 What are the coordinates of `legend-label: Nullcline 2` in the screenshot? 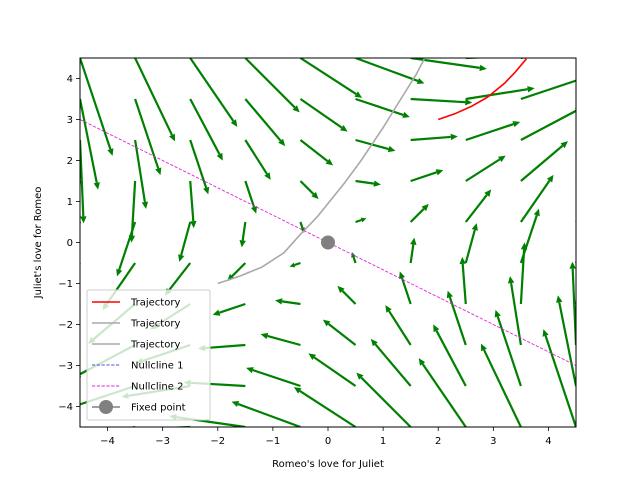 It's located at (157, 387).